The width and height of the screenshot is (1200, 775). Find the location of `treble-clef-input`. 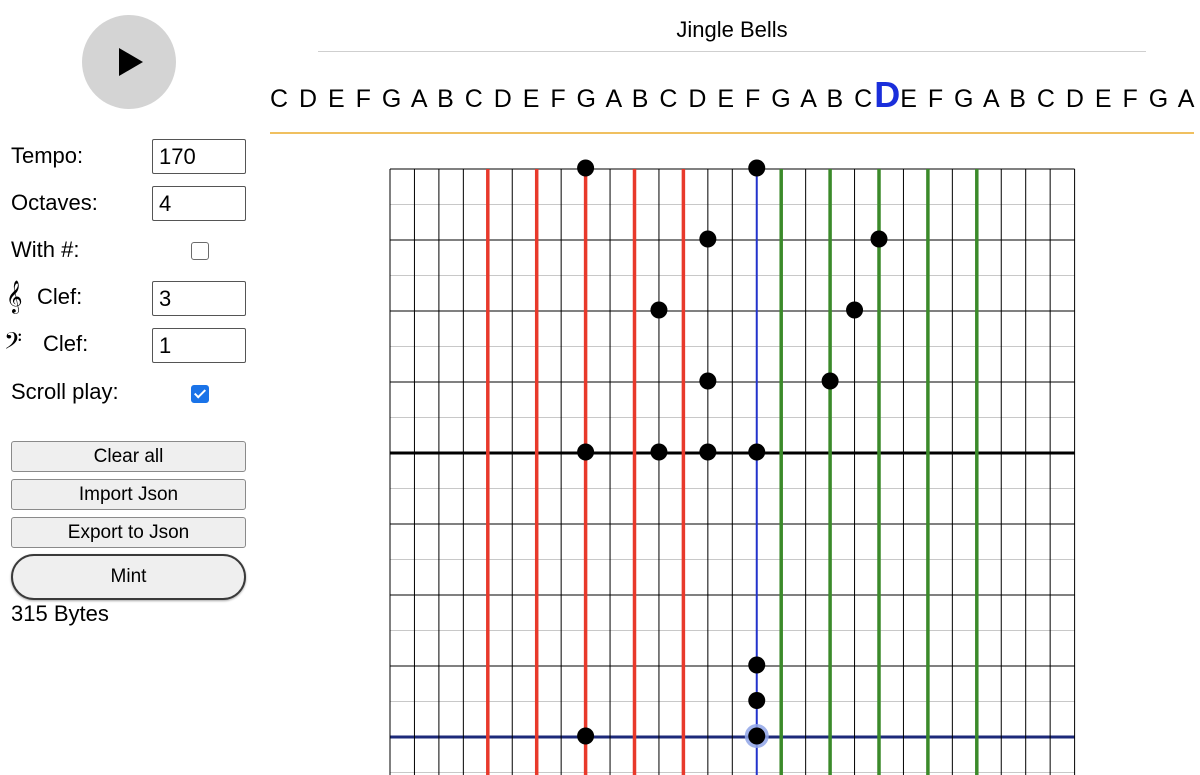

treble-clef-input is located at coordinates (199, 298).